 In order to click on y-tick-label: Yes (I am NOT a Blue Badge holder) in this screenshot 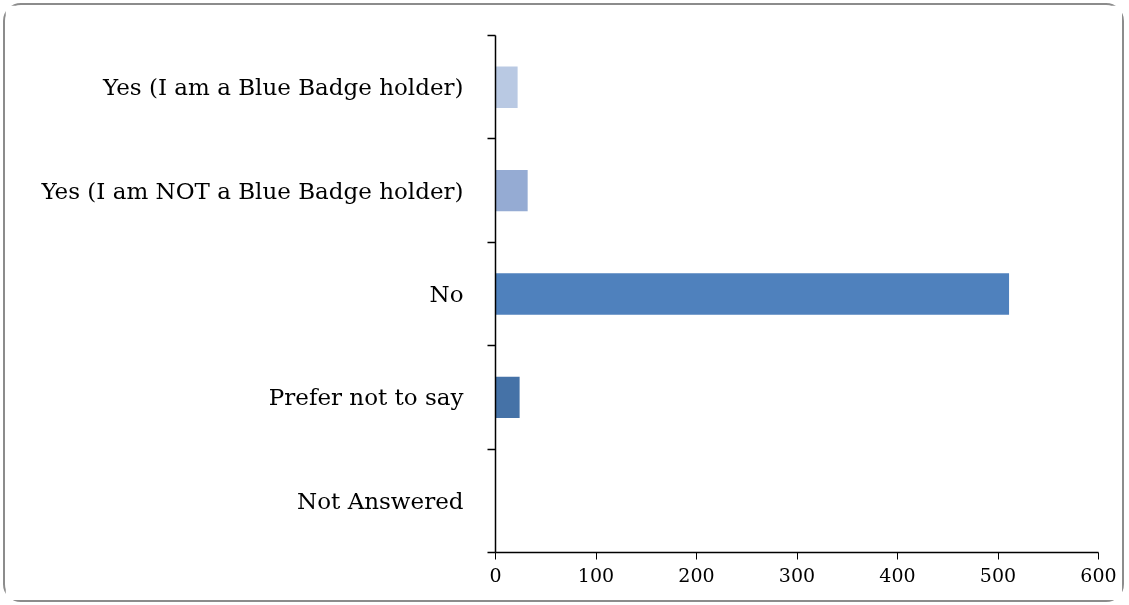, I will do `click(252, 190)`.